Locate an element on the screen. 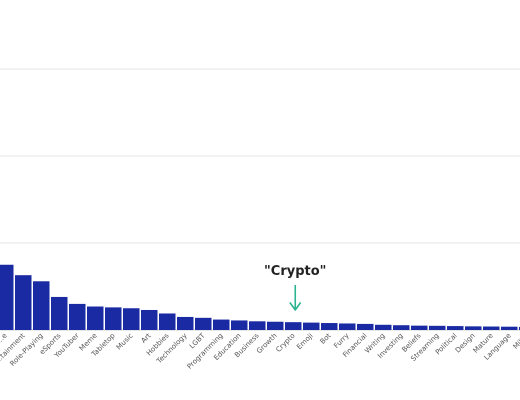 This screenshot has width=520, height=400. x-tick-label: Art is located at coordinates (146, 338).